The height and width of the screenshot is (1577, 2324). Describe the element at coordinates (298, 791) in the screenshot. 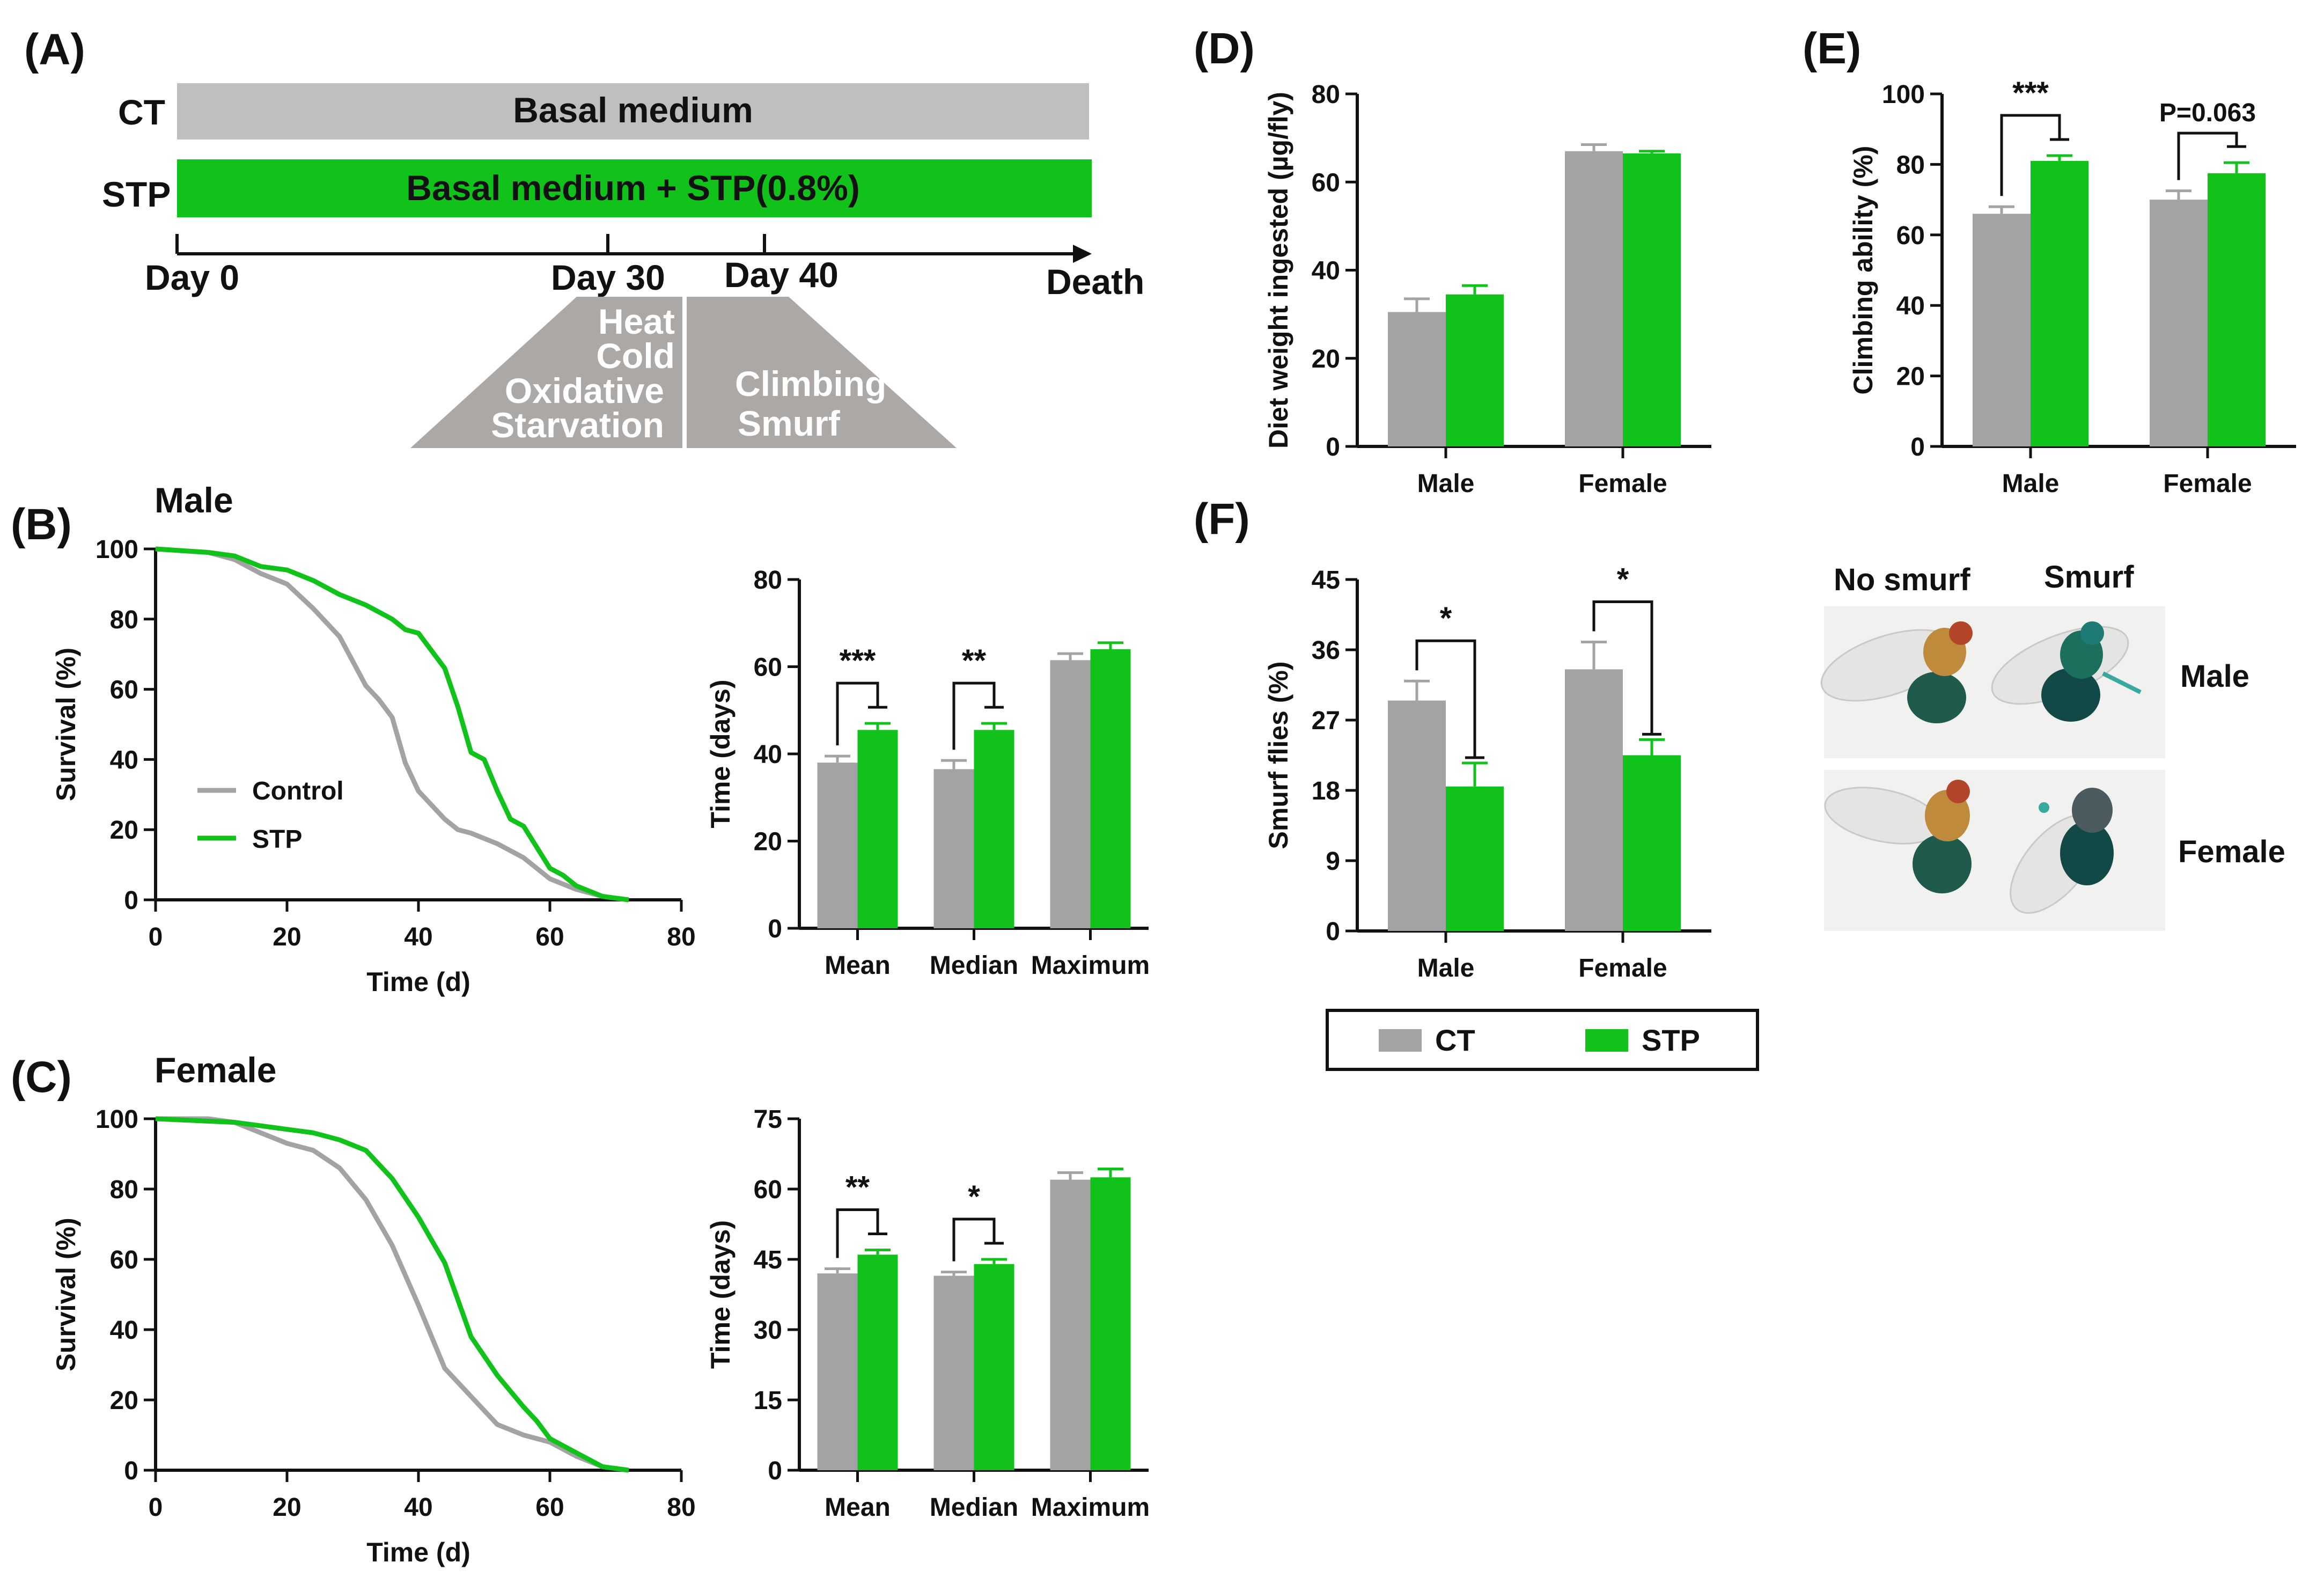

I see `legend-control-label: Control` at that location.